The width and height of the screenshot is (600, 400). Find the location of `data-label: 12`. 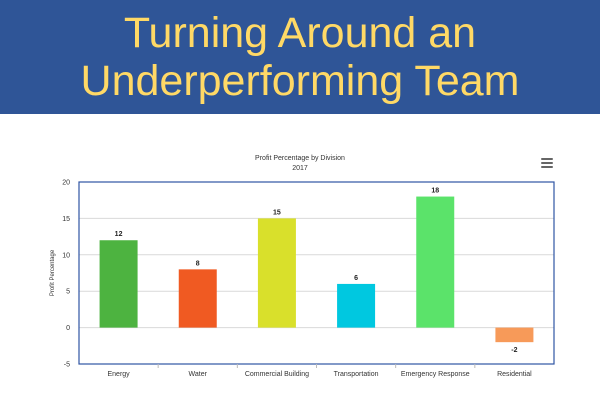

data-label: 12 is located at coordinates (119, 234).